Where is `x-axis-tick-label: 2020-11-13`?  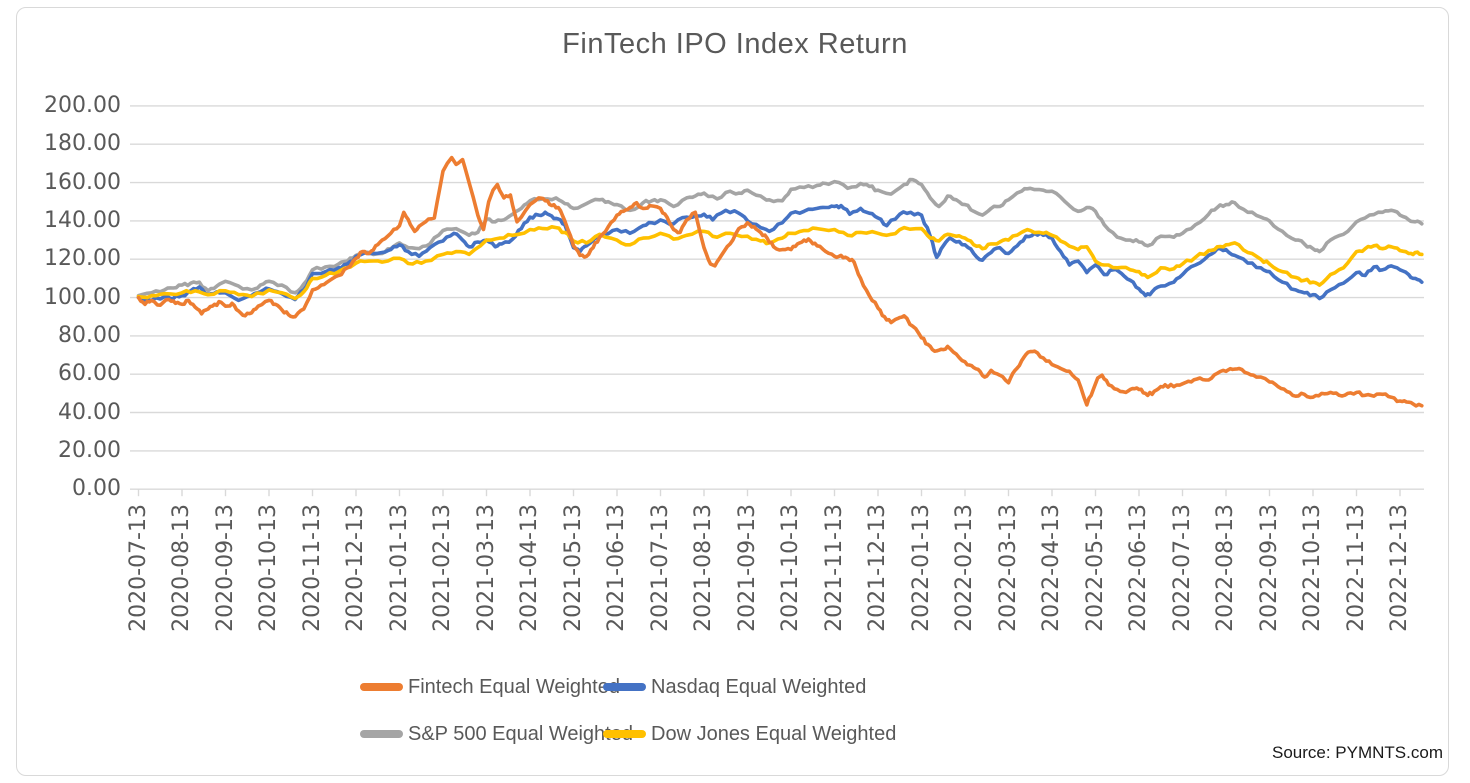
x-axis-tick-label: 2020-11-13 is located at coordinates (312, 568).